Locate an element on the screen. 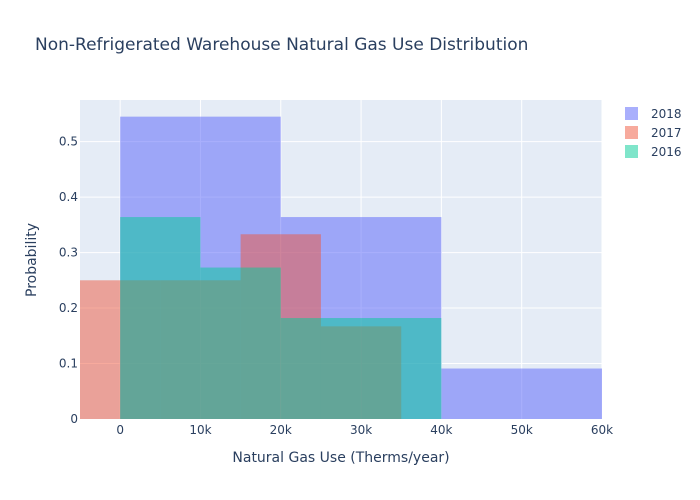 Image resolution: width=700 pixels, height=500 pixels. y-tick-label: 0 is located at coordinates (74, 419).